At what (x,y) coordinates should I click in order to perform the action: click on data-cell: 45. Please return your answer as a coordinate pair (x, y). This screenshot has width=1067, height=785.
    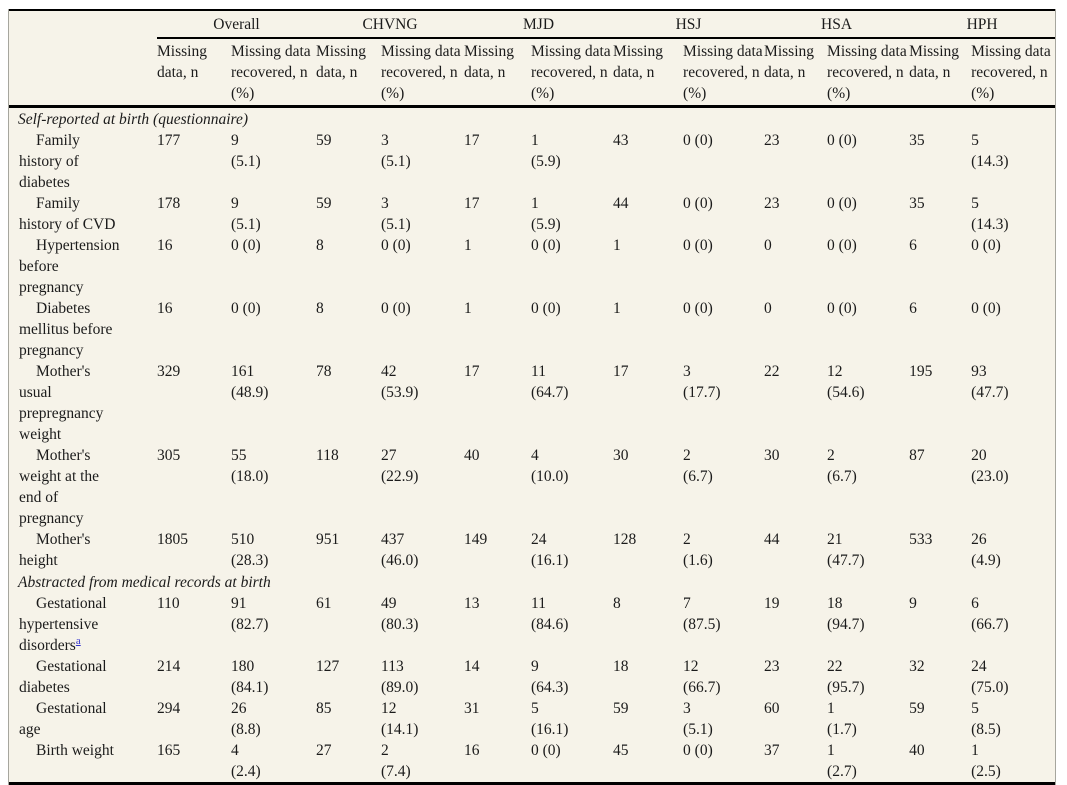
    Looking at the image, I should click on (621, 750).